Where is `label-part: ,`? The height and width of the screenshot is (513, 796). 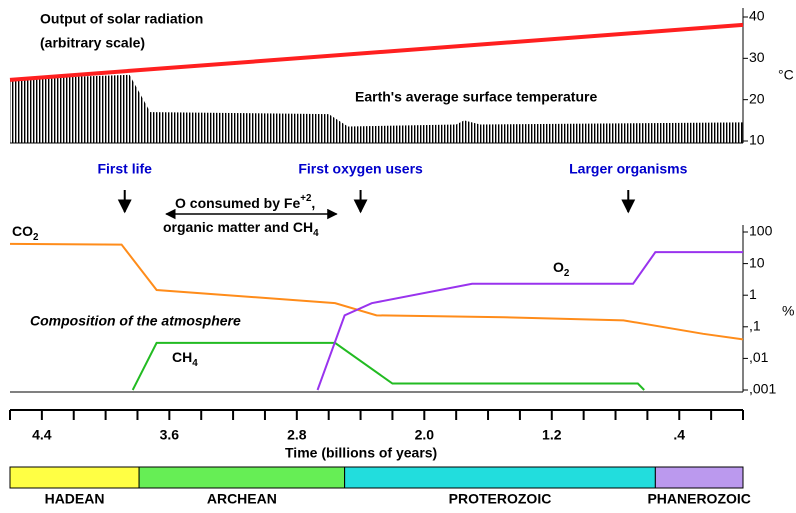
label-part: , is located at coordinates (313, 203).